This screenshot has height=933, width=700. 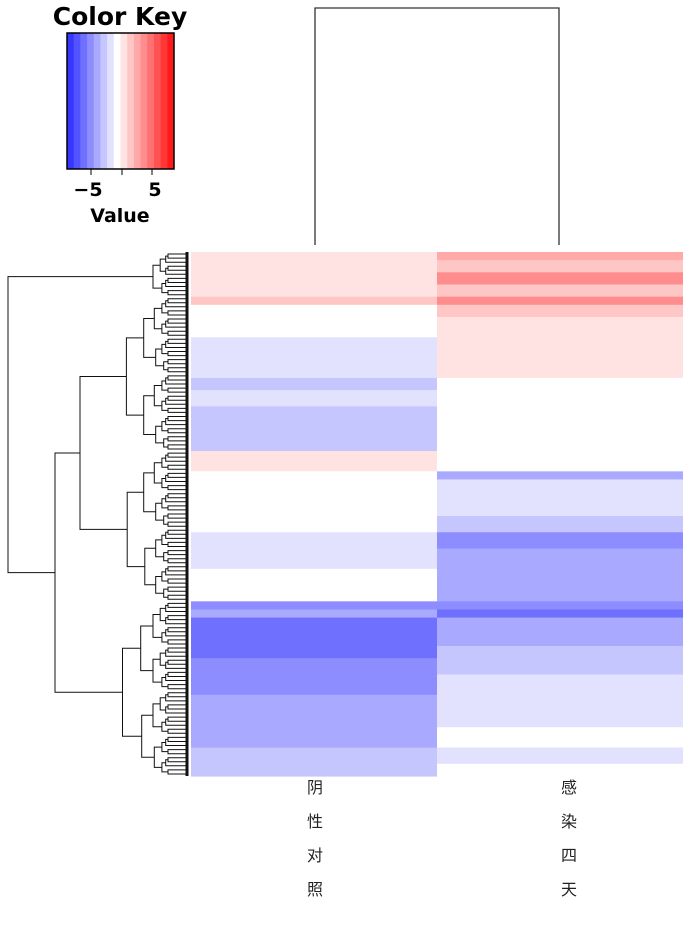 I want to click on color-key-bands, so click(x=121, y=101).